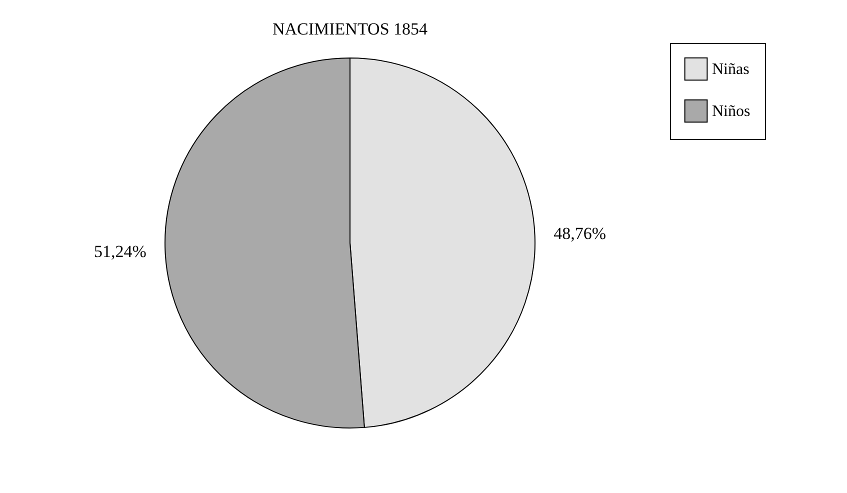  I want to click on chart-title: NACIMIENTOS 1854, so click(350, 29).